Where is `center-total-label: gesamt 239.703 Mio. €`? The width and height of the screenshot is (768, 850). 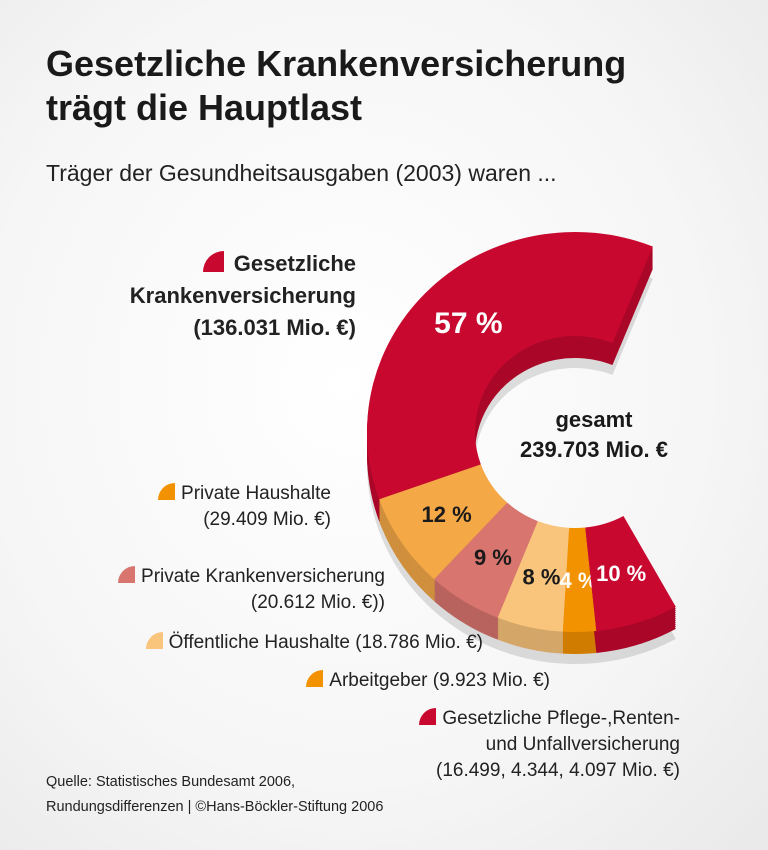
center-total-label: gesamt 239.703 Mio. € is located at coordinates (594, 435).